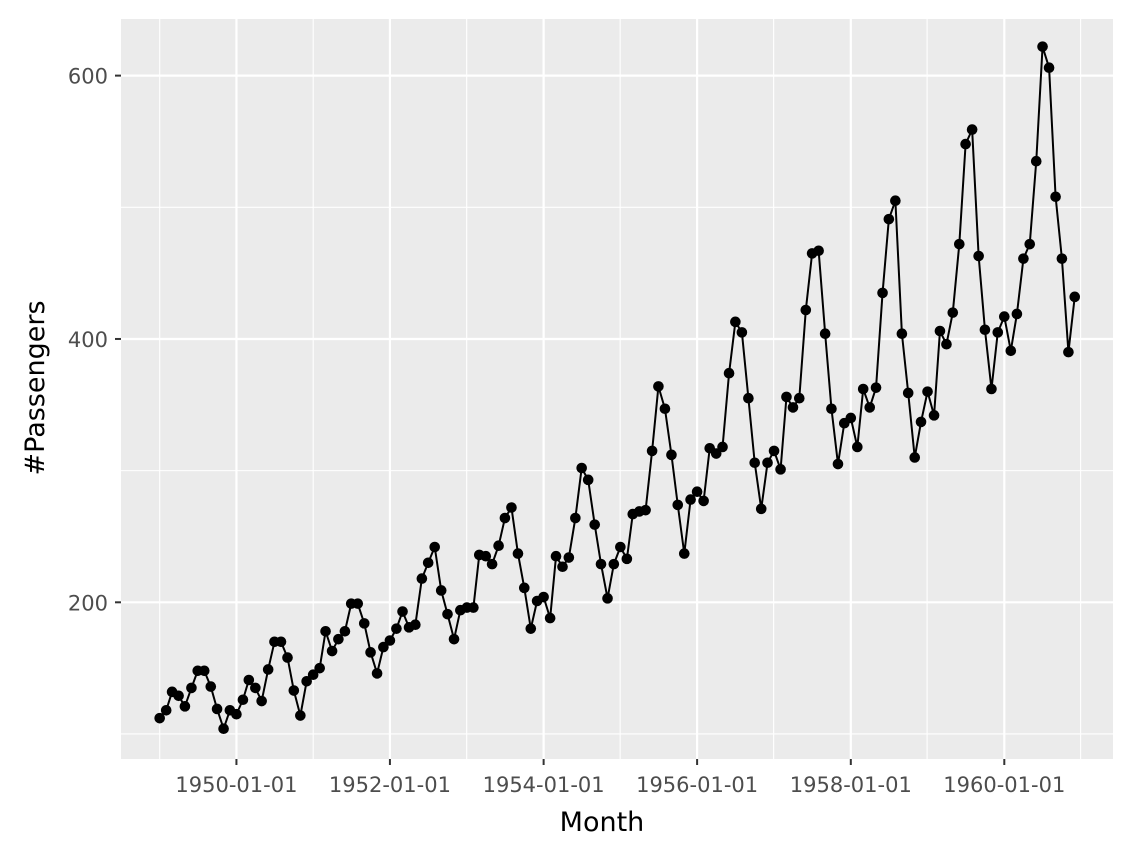 The width and height of the screenshot is (1133, 858). I want to click on y-tick-label: 400, so click(88, 340).